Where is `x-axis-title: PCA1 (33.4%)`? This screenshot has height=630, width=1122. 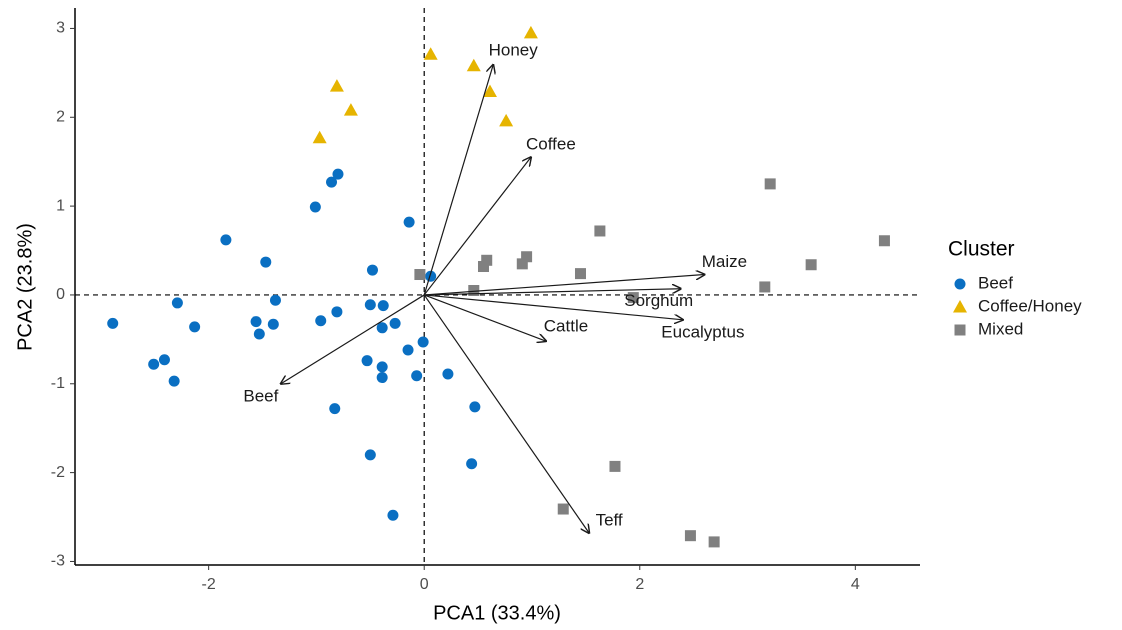
x-axis-title: PCA1 (33.4%) is located at coordinates (497, 613).